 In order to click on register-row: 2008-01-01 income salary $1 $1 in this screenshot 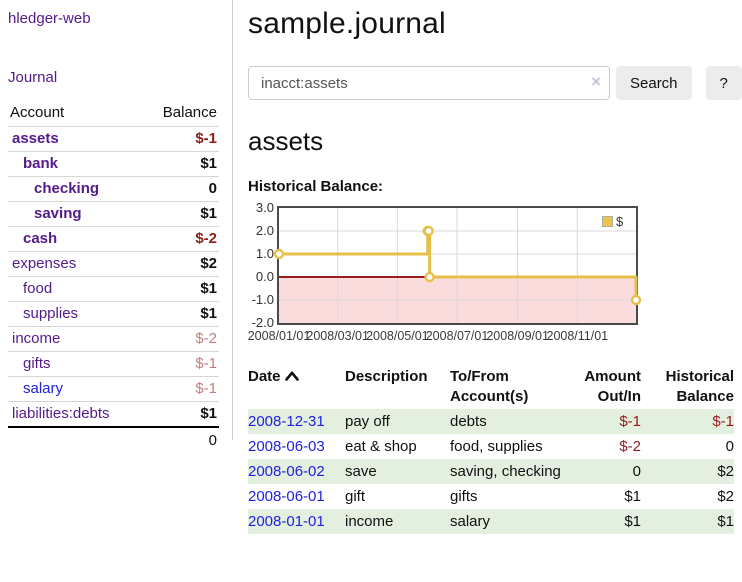, I will do `click(491, 521)`.